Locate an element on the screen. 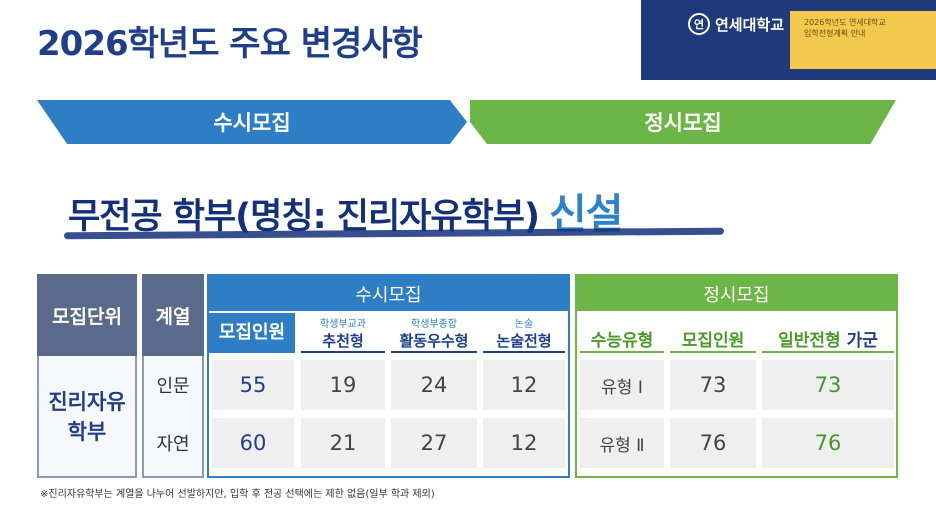  university-logo: 연 연세대학교 is located at coordinates (736, 24).